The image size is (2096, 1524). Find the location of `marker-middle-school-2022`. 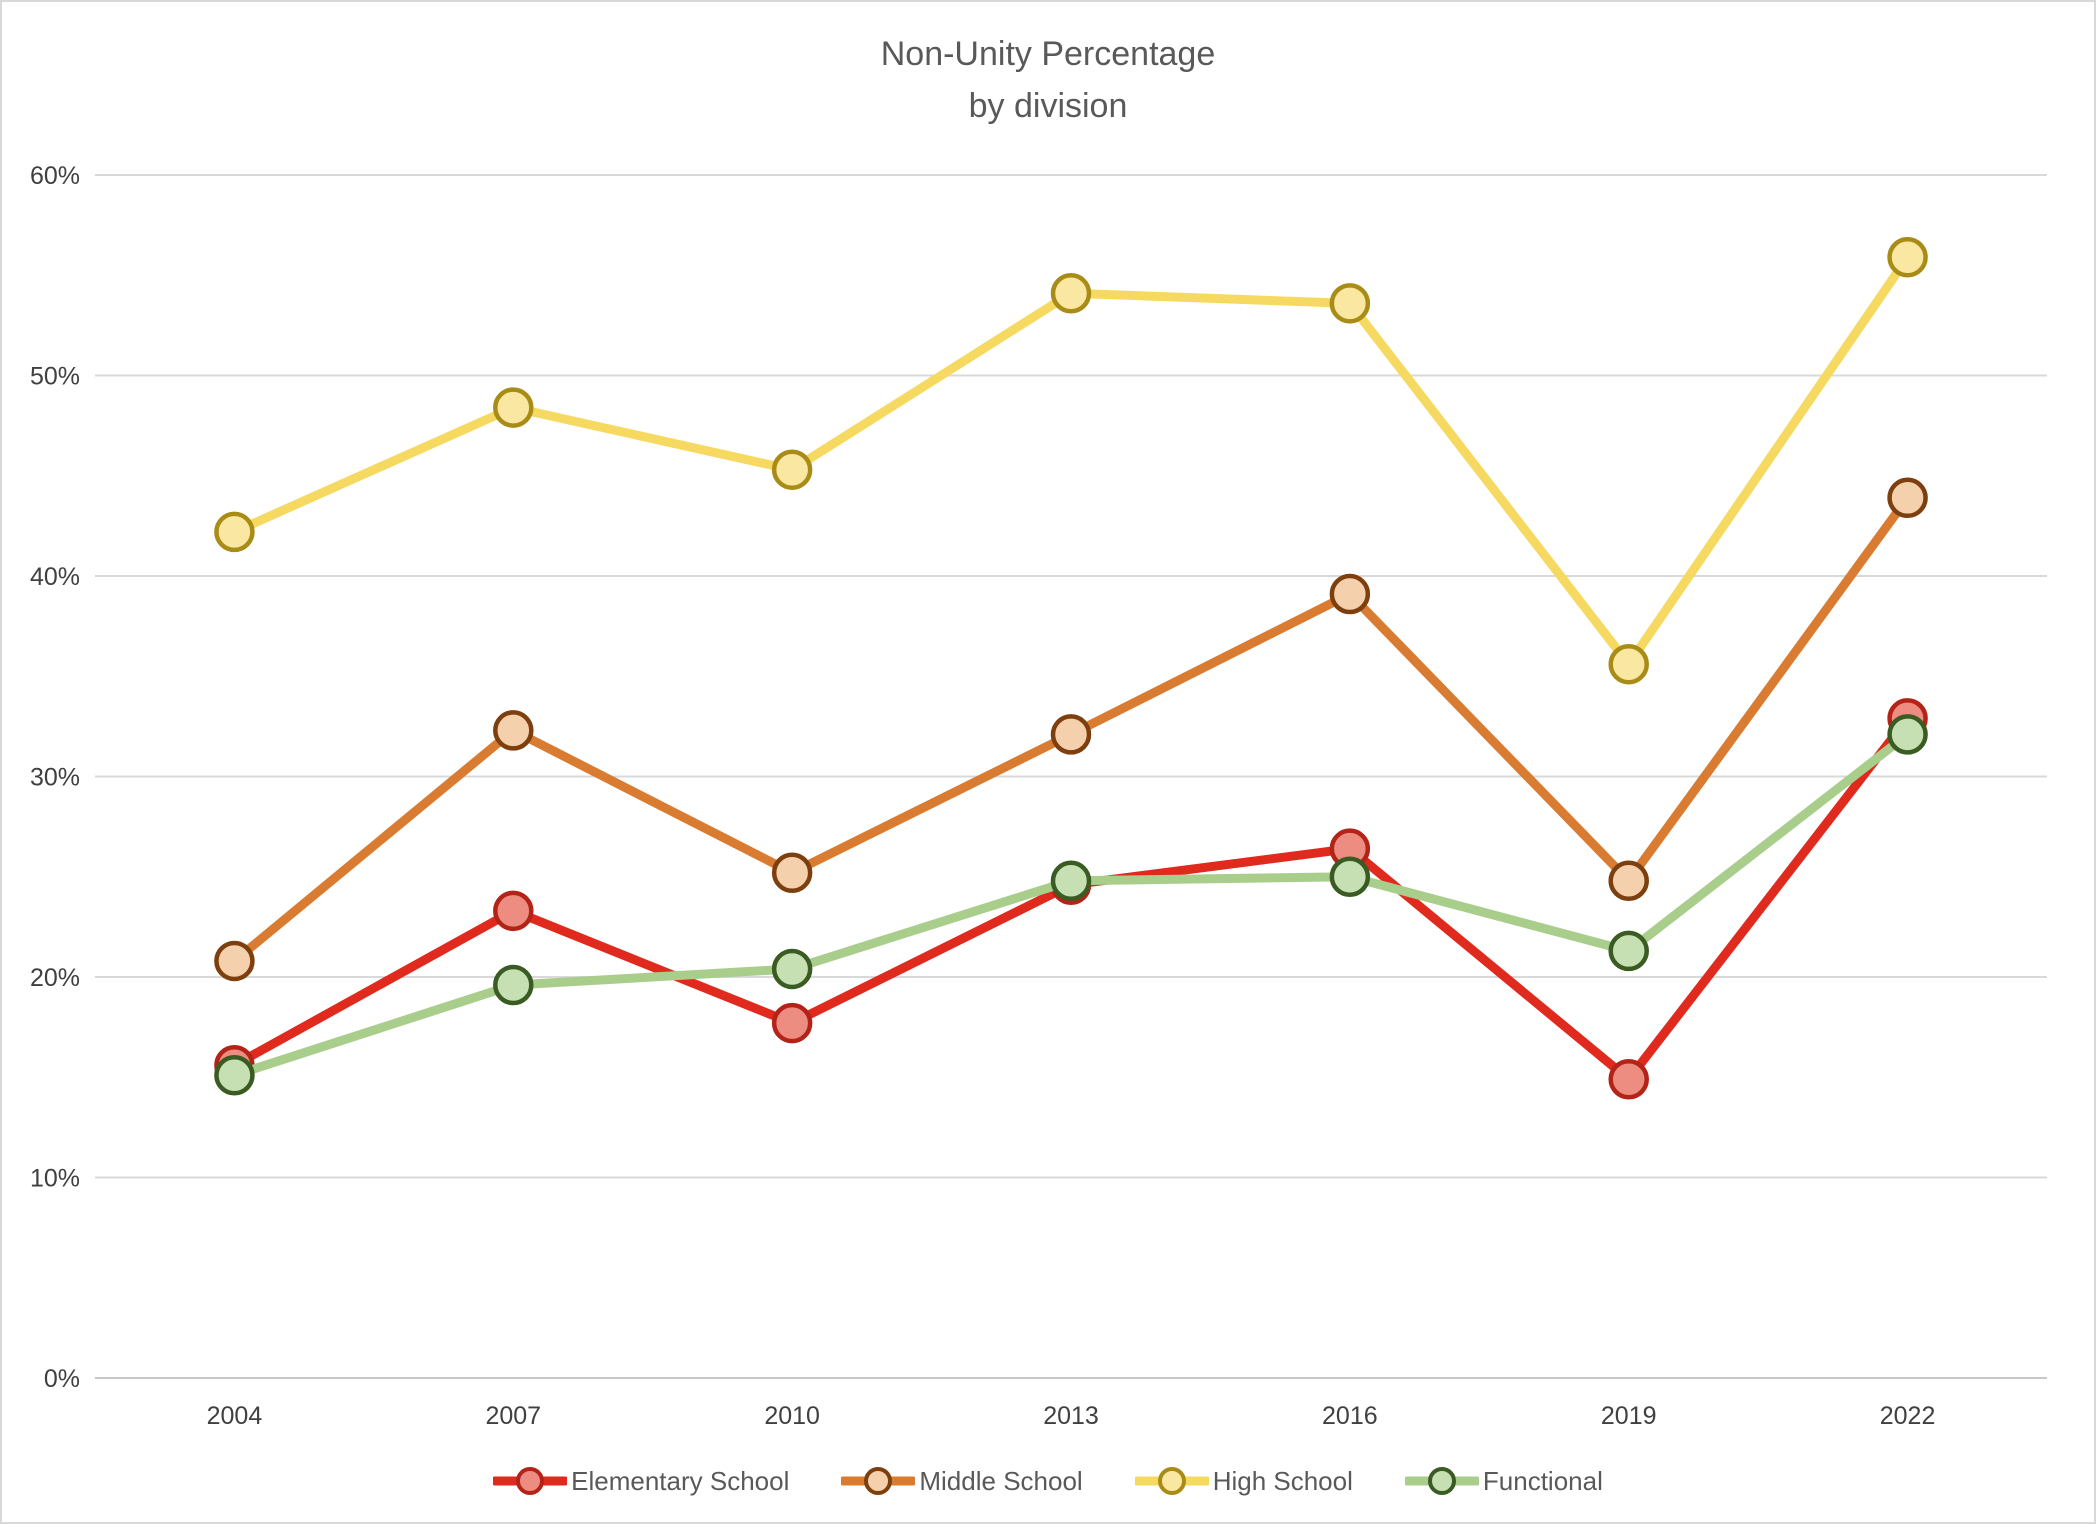

marker-middle-school-2022 is located at coordinates (1907, 498).